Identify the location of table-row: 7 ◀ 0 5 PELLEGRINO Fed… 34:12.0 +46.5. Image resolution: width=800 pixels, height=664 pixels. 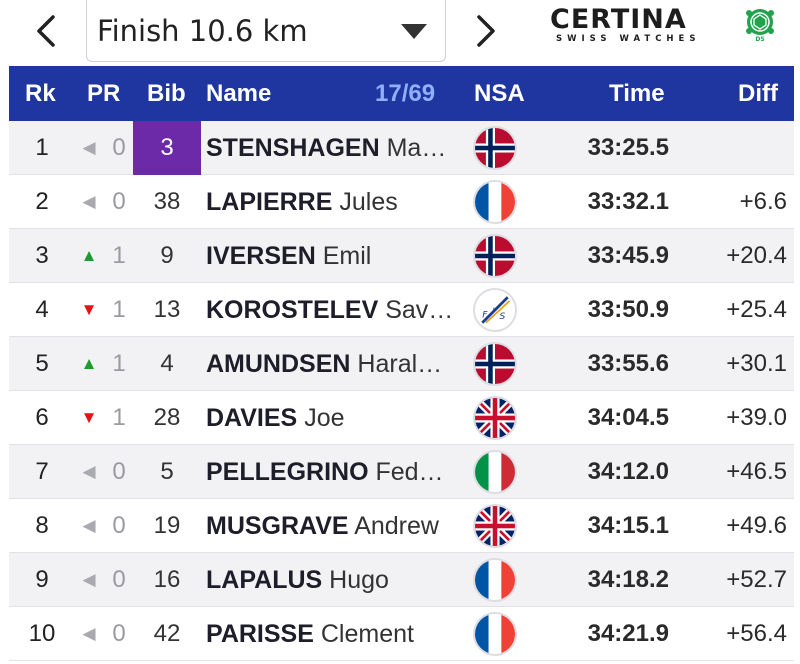
(401, 472).